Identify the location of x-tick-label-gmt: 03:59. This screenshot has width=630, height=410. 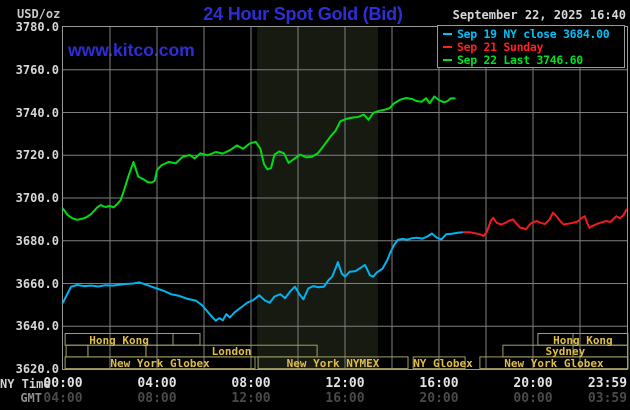
(607, 398).